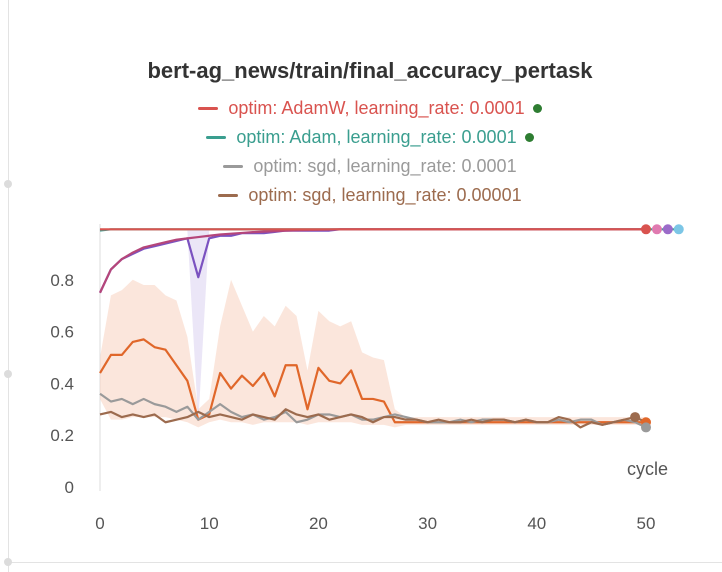  I want to click on panel-border-left, so click(8, 286).